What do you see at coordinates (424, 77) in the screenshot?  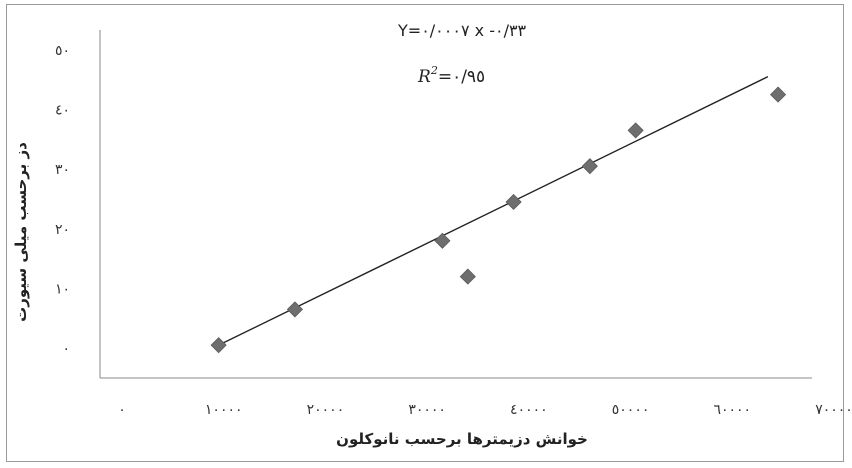 I see `r-squared-symbol: R` at bounding box center [424, 77].